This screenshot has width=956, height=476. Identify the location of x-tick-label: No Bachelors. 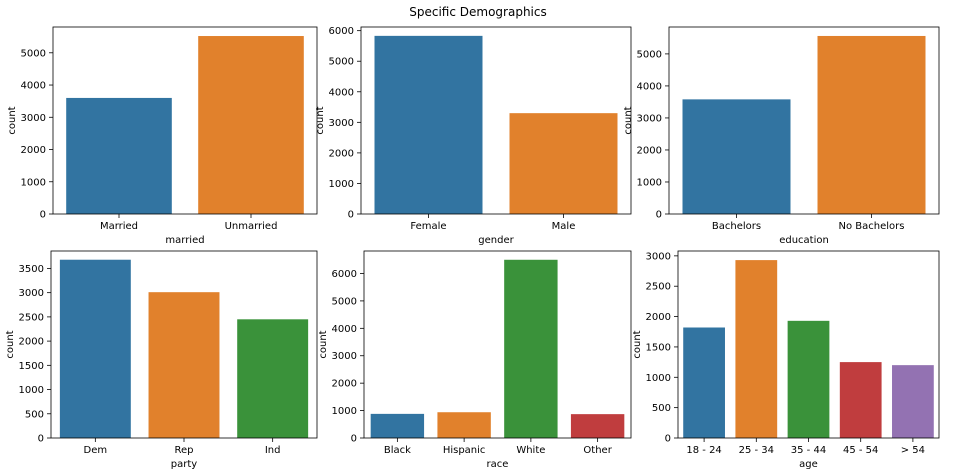
(872, 226).